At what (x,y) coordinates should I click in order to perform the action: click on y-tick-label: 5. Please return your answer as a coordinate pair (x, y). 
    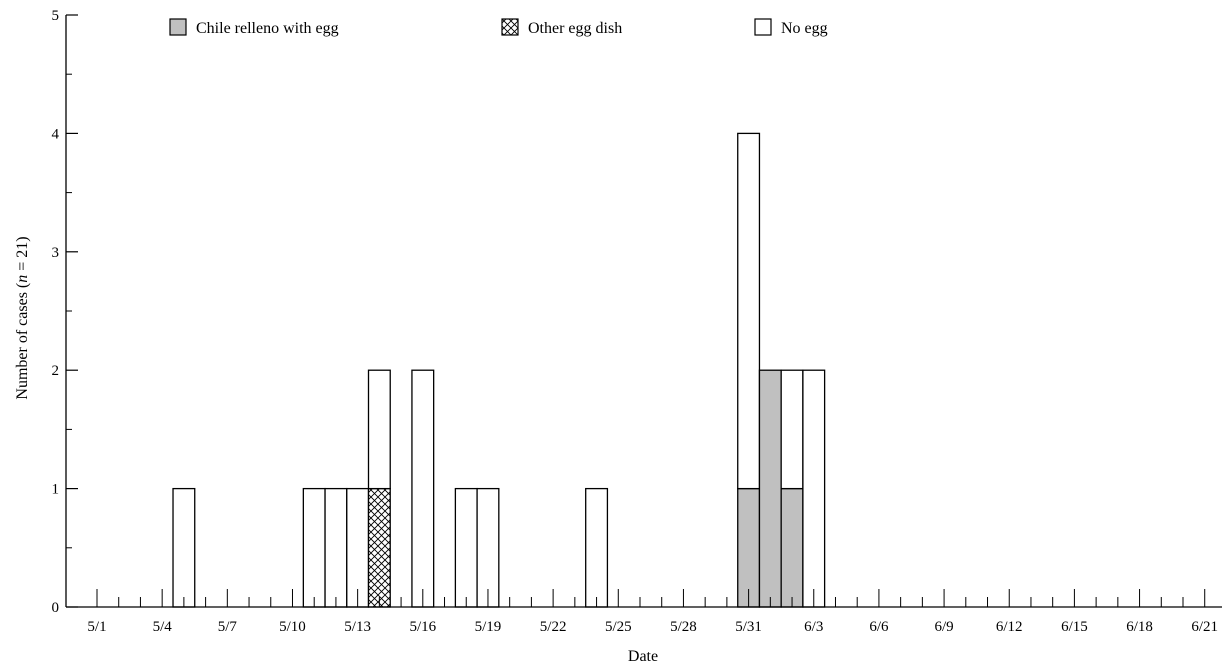
    Looking at the image, I should click on (56, 16).